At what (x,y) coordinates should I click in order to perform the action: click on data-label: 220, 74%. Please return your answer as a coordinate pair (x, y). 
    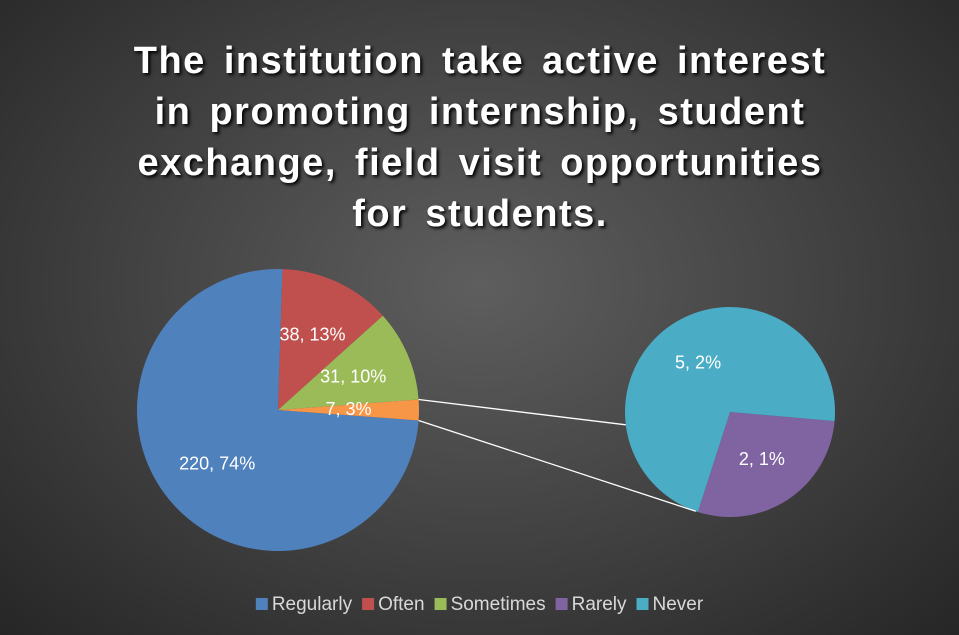
    Looking at the image, I should click on (217, 463).